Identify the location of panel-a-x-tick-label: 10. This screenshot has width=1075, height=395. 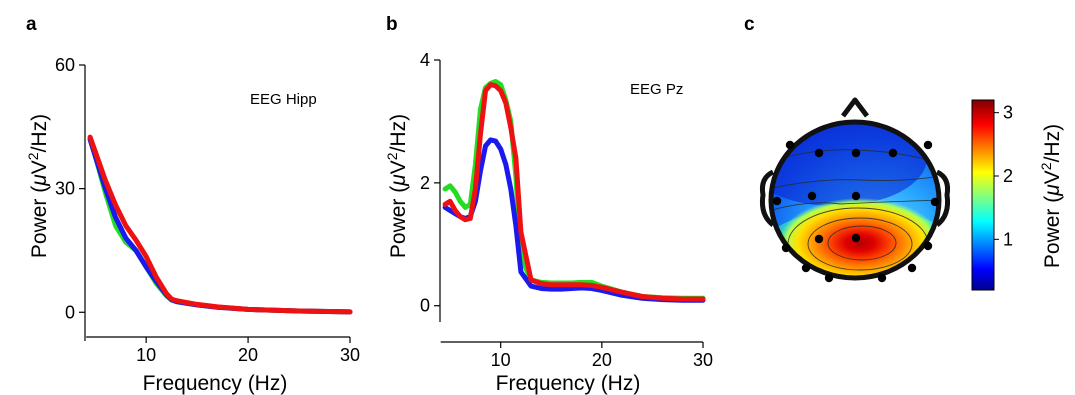
(146, 355).